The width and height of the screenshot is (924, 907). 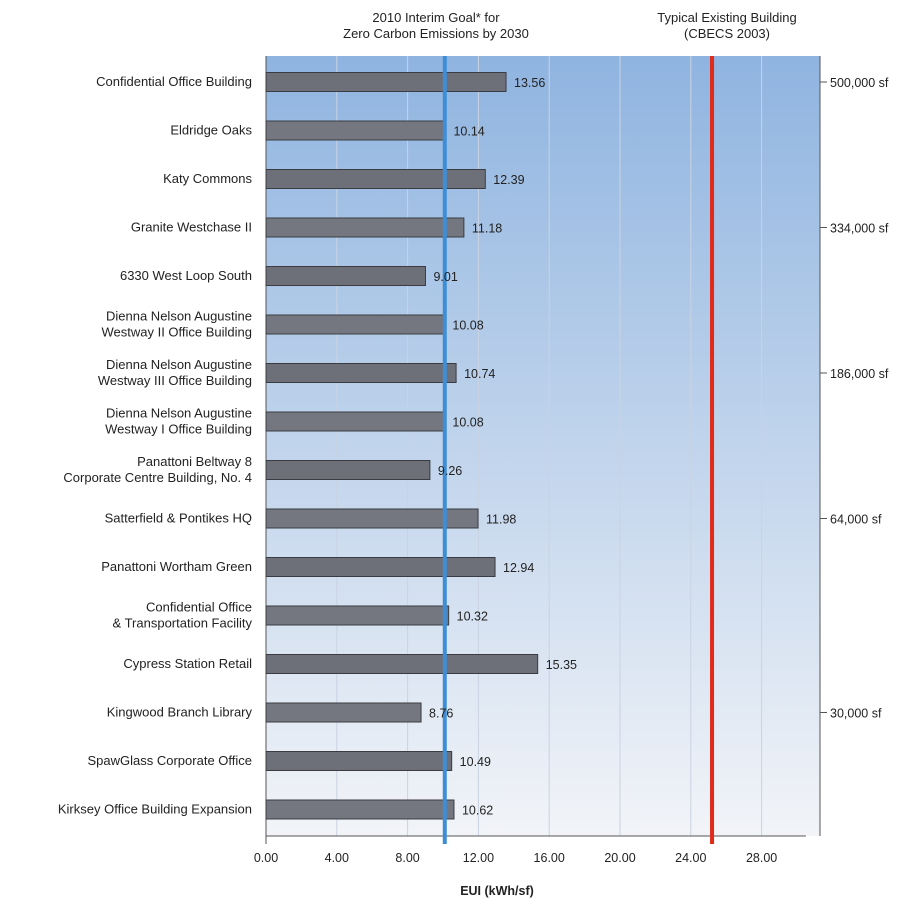 I want to click on x-tick-label: 24.00, so click(x=690, y=858).